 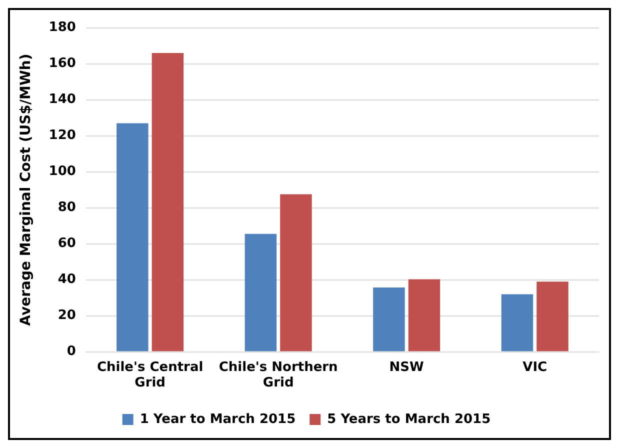 I want to click on y-tick-label: 0, so click(x=71, y=352).